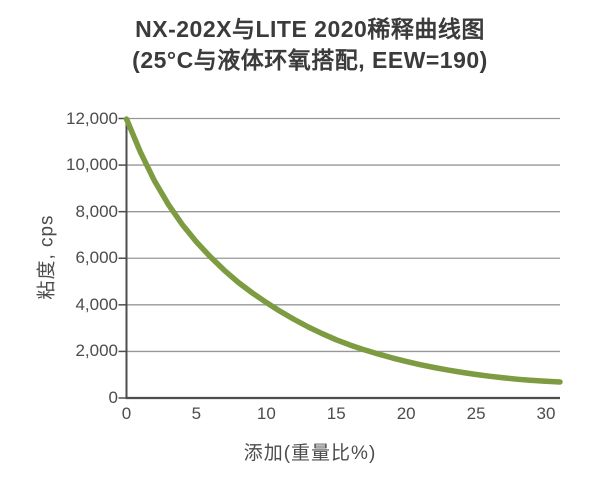 The image size is (600, 500). I want to click on x-tick-label: 20, so click(406, 413).